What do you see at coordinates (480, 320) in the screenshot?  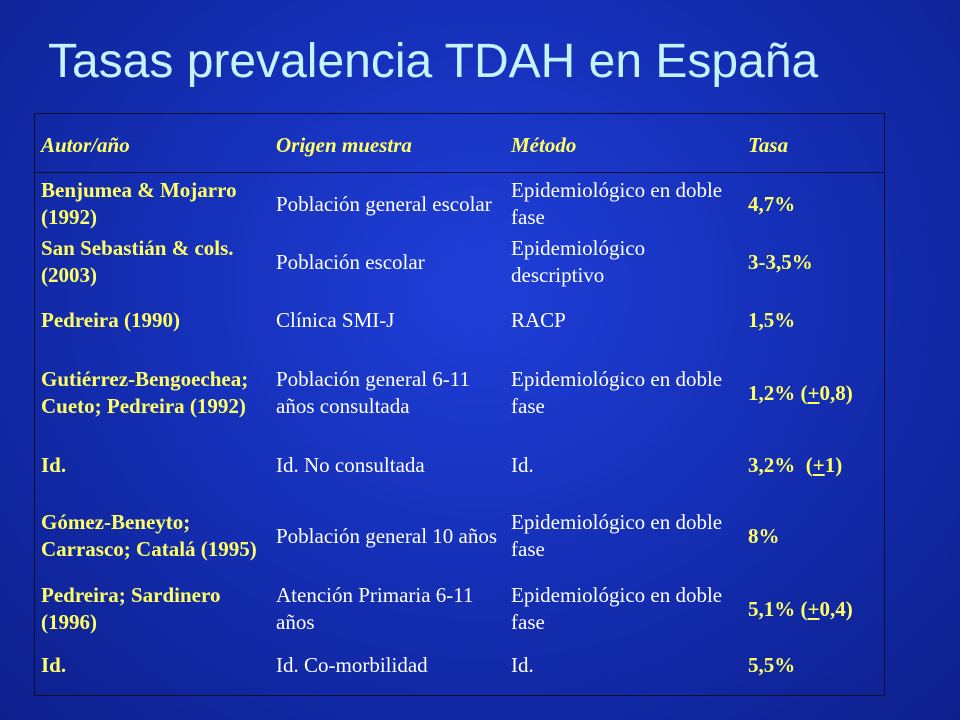 I see `table-row: Pedreira (1990) Clínica SMI-J RACP 1,5%` at bounding box center [480, 320].